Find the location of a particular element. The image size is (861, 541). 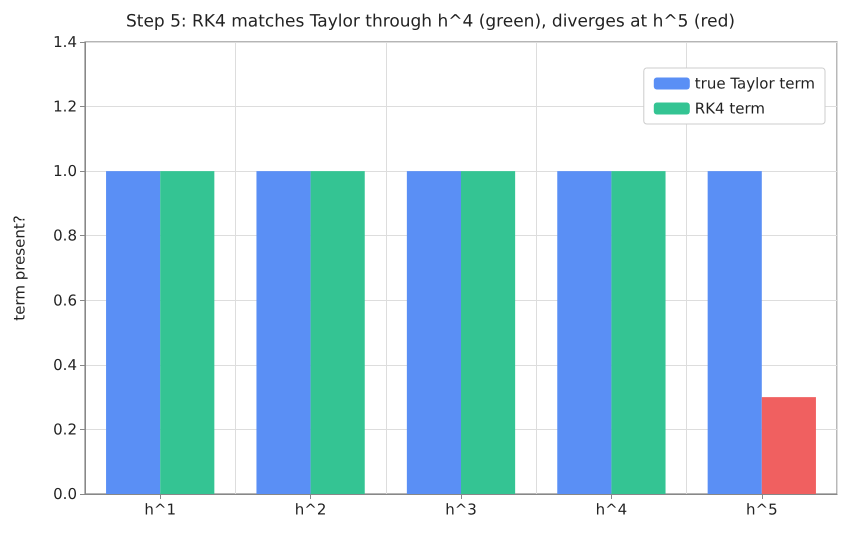

x-tick-label: h^4 is located at coordinates (612, 509).